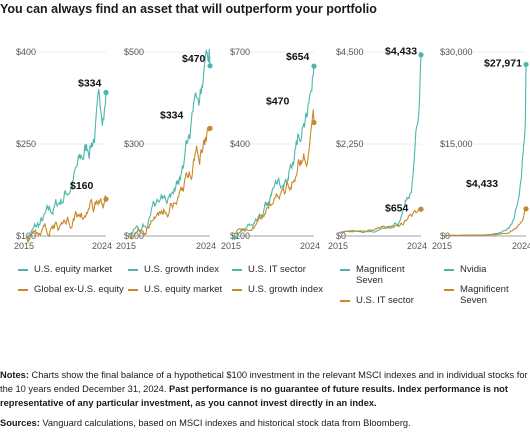 This screenshot has height=442, width=530. Describe the element at coordinates (20, 423) in the screenshot. I see `sources-label: Sources:` at that location.